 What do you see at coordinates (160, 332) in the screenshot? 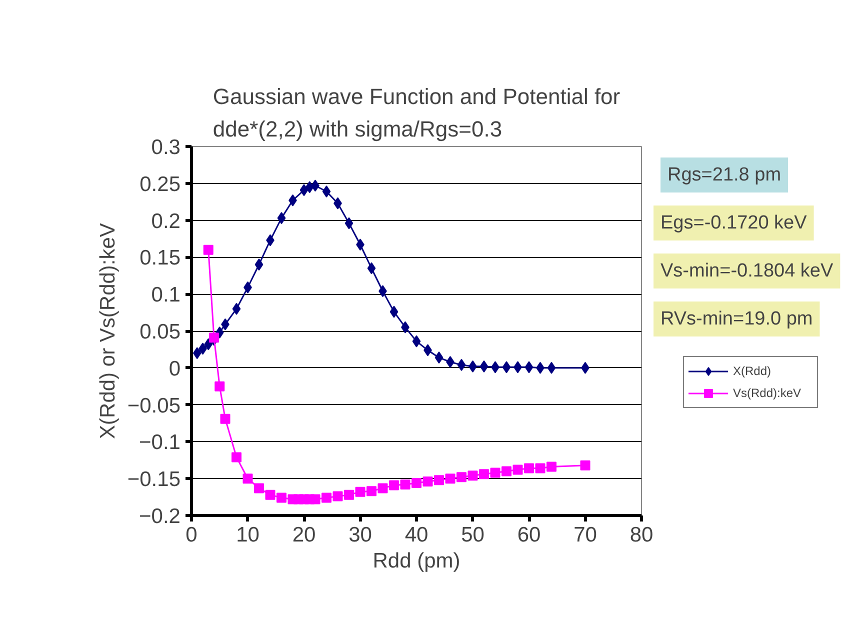
I see `y-tick-label: 0.05` at bounding box center [160, 332].